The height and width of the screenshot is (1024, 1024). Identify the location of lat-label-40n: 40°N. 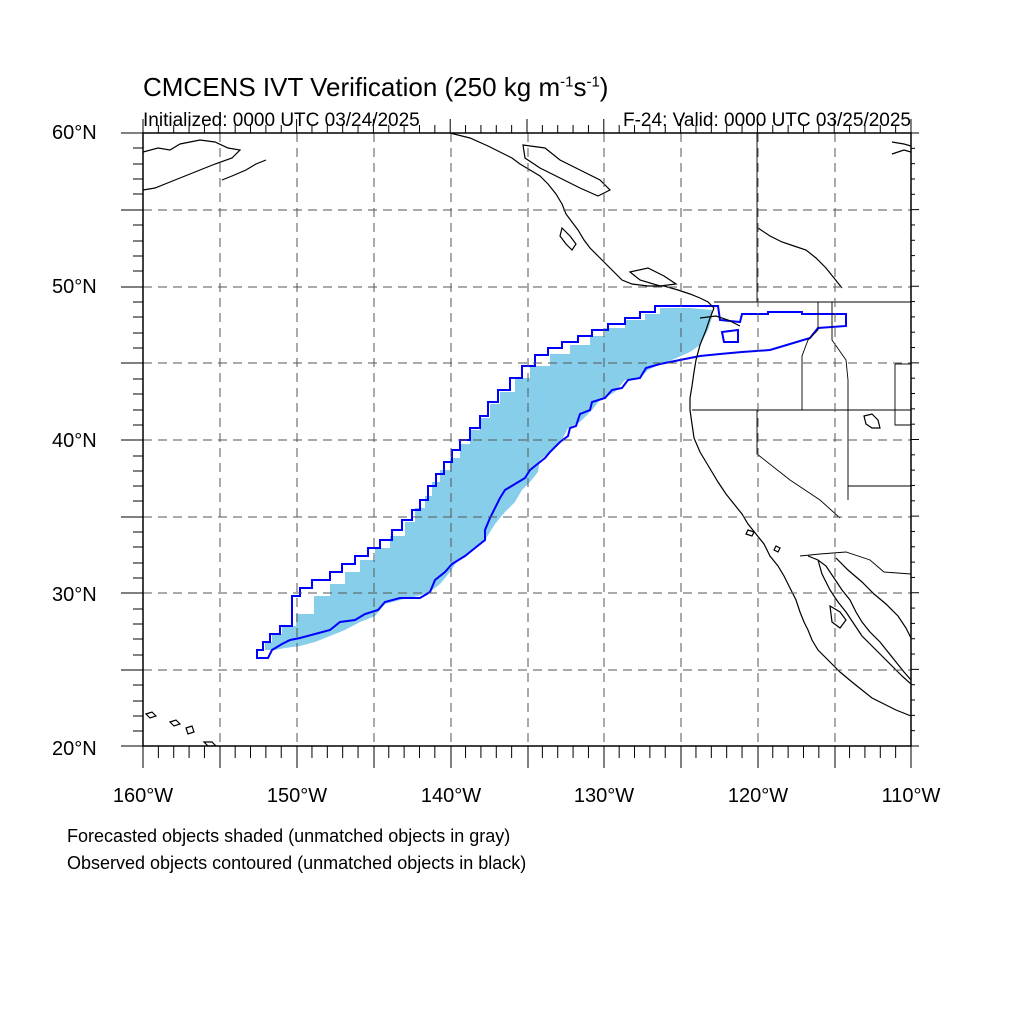
(74, 441).